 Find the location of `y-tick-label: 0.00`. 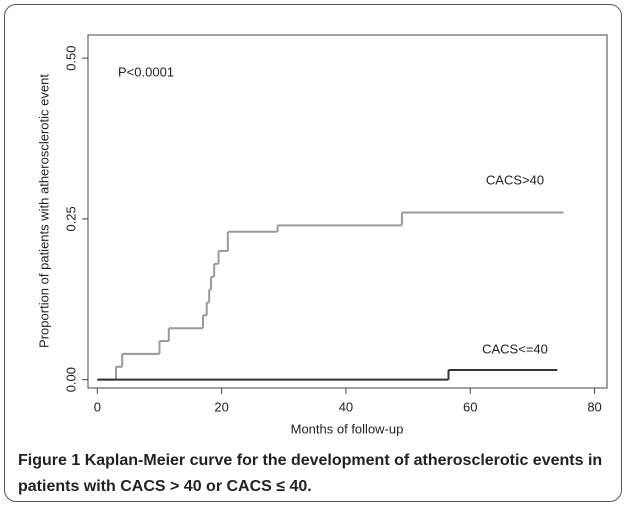

y-tick-label: 0.00 is located at coordinates (70, 379).